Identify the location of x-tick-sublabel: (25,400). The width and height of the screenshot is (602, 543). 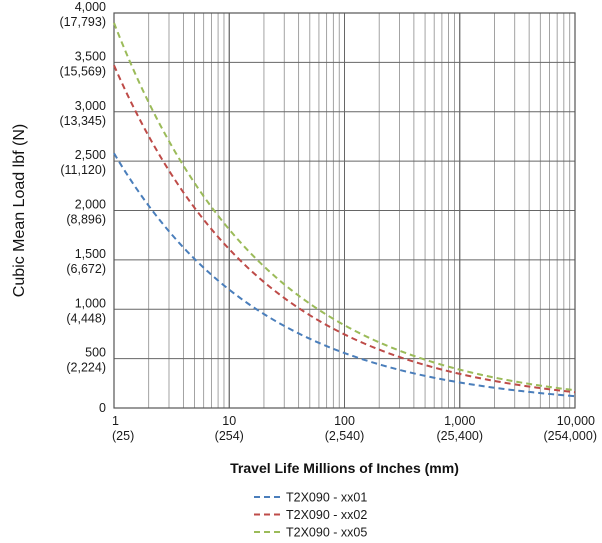
(459, 436).